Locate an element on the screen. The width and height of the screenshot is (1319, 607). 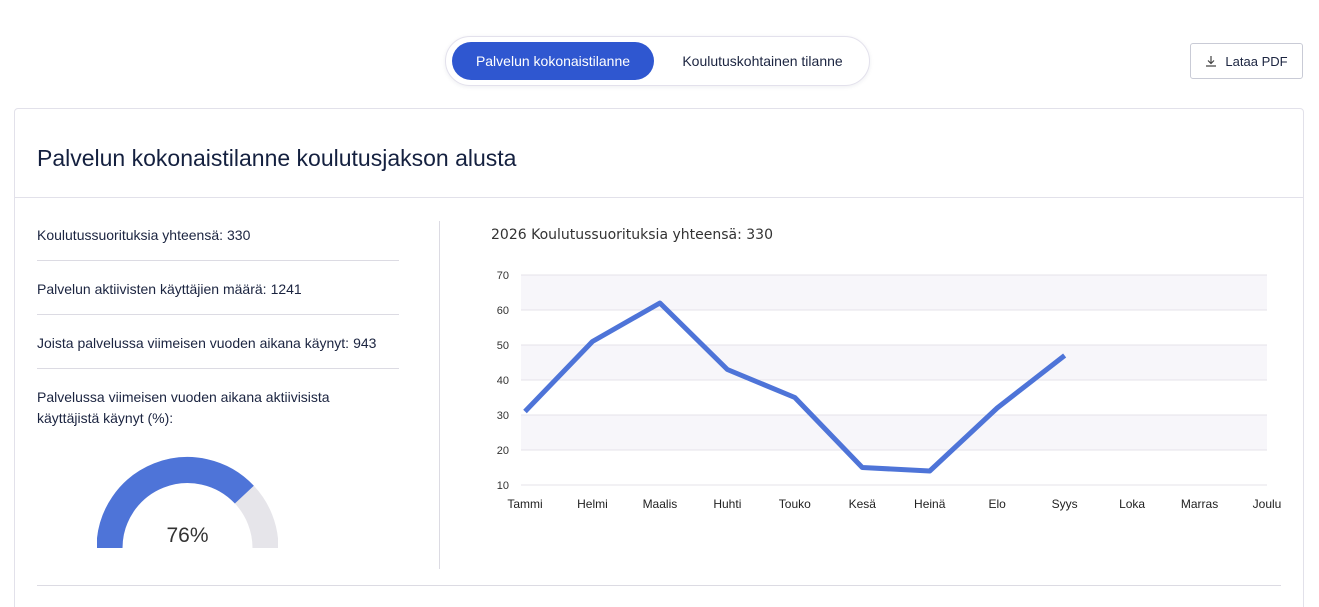
download-pdf-label: Lataa PDF is located at coordinates (1256, 61).